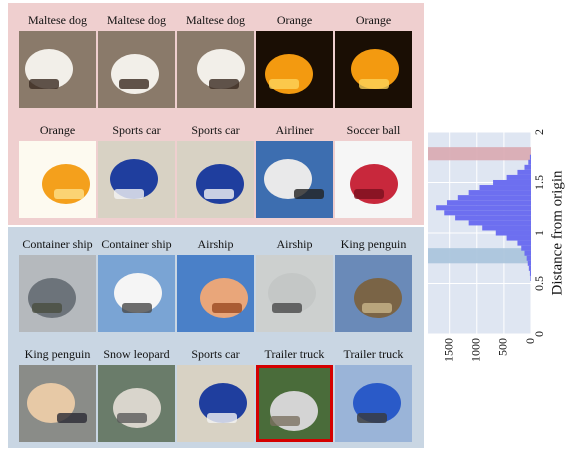  What do you see at coordinates (373, 293) in the screenshot?
I see `rocks-photo` at bounding box center [373, 293].